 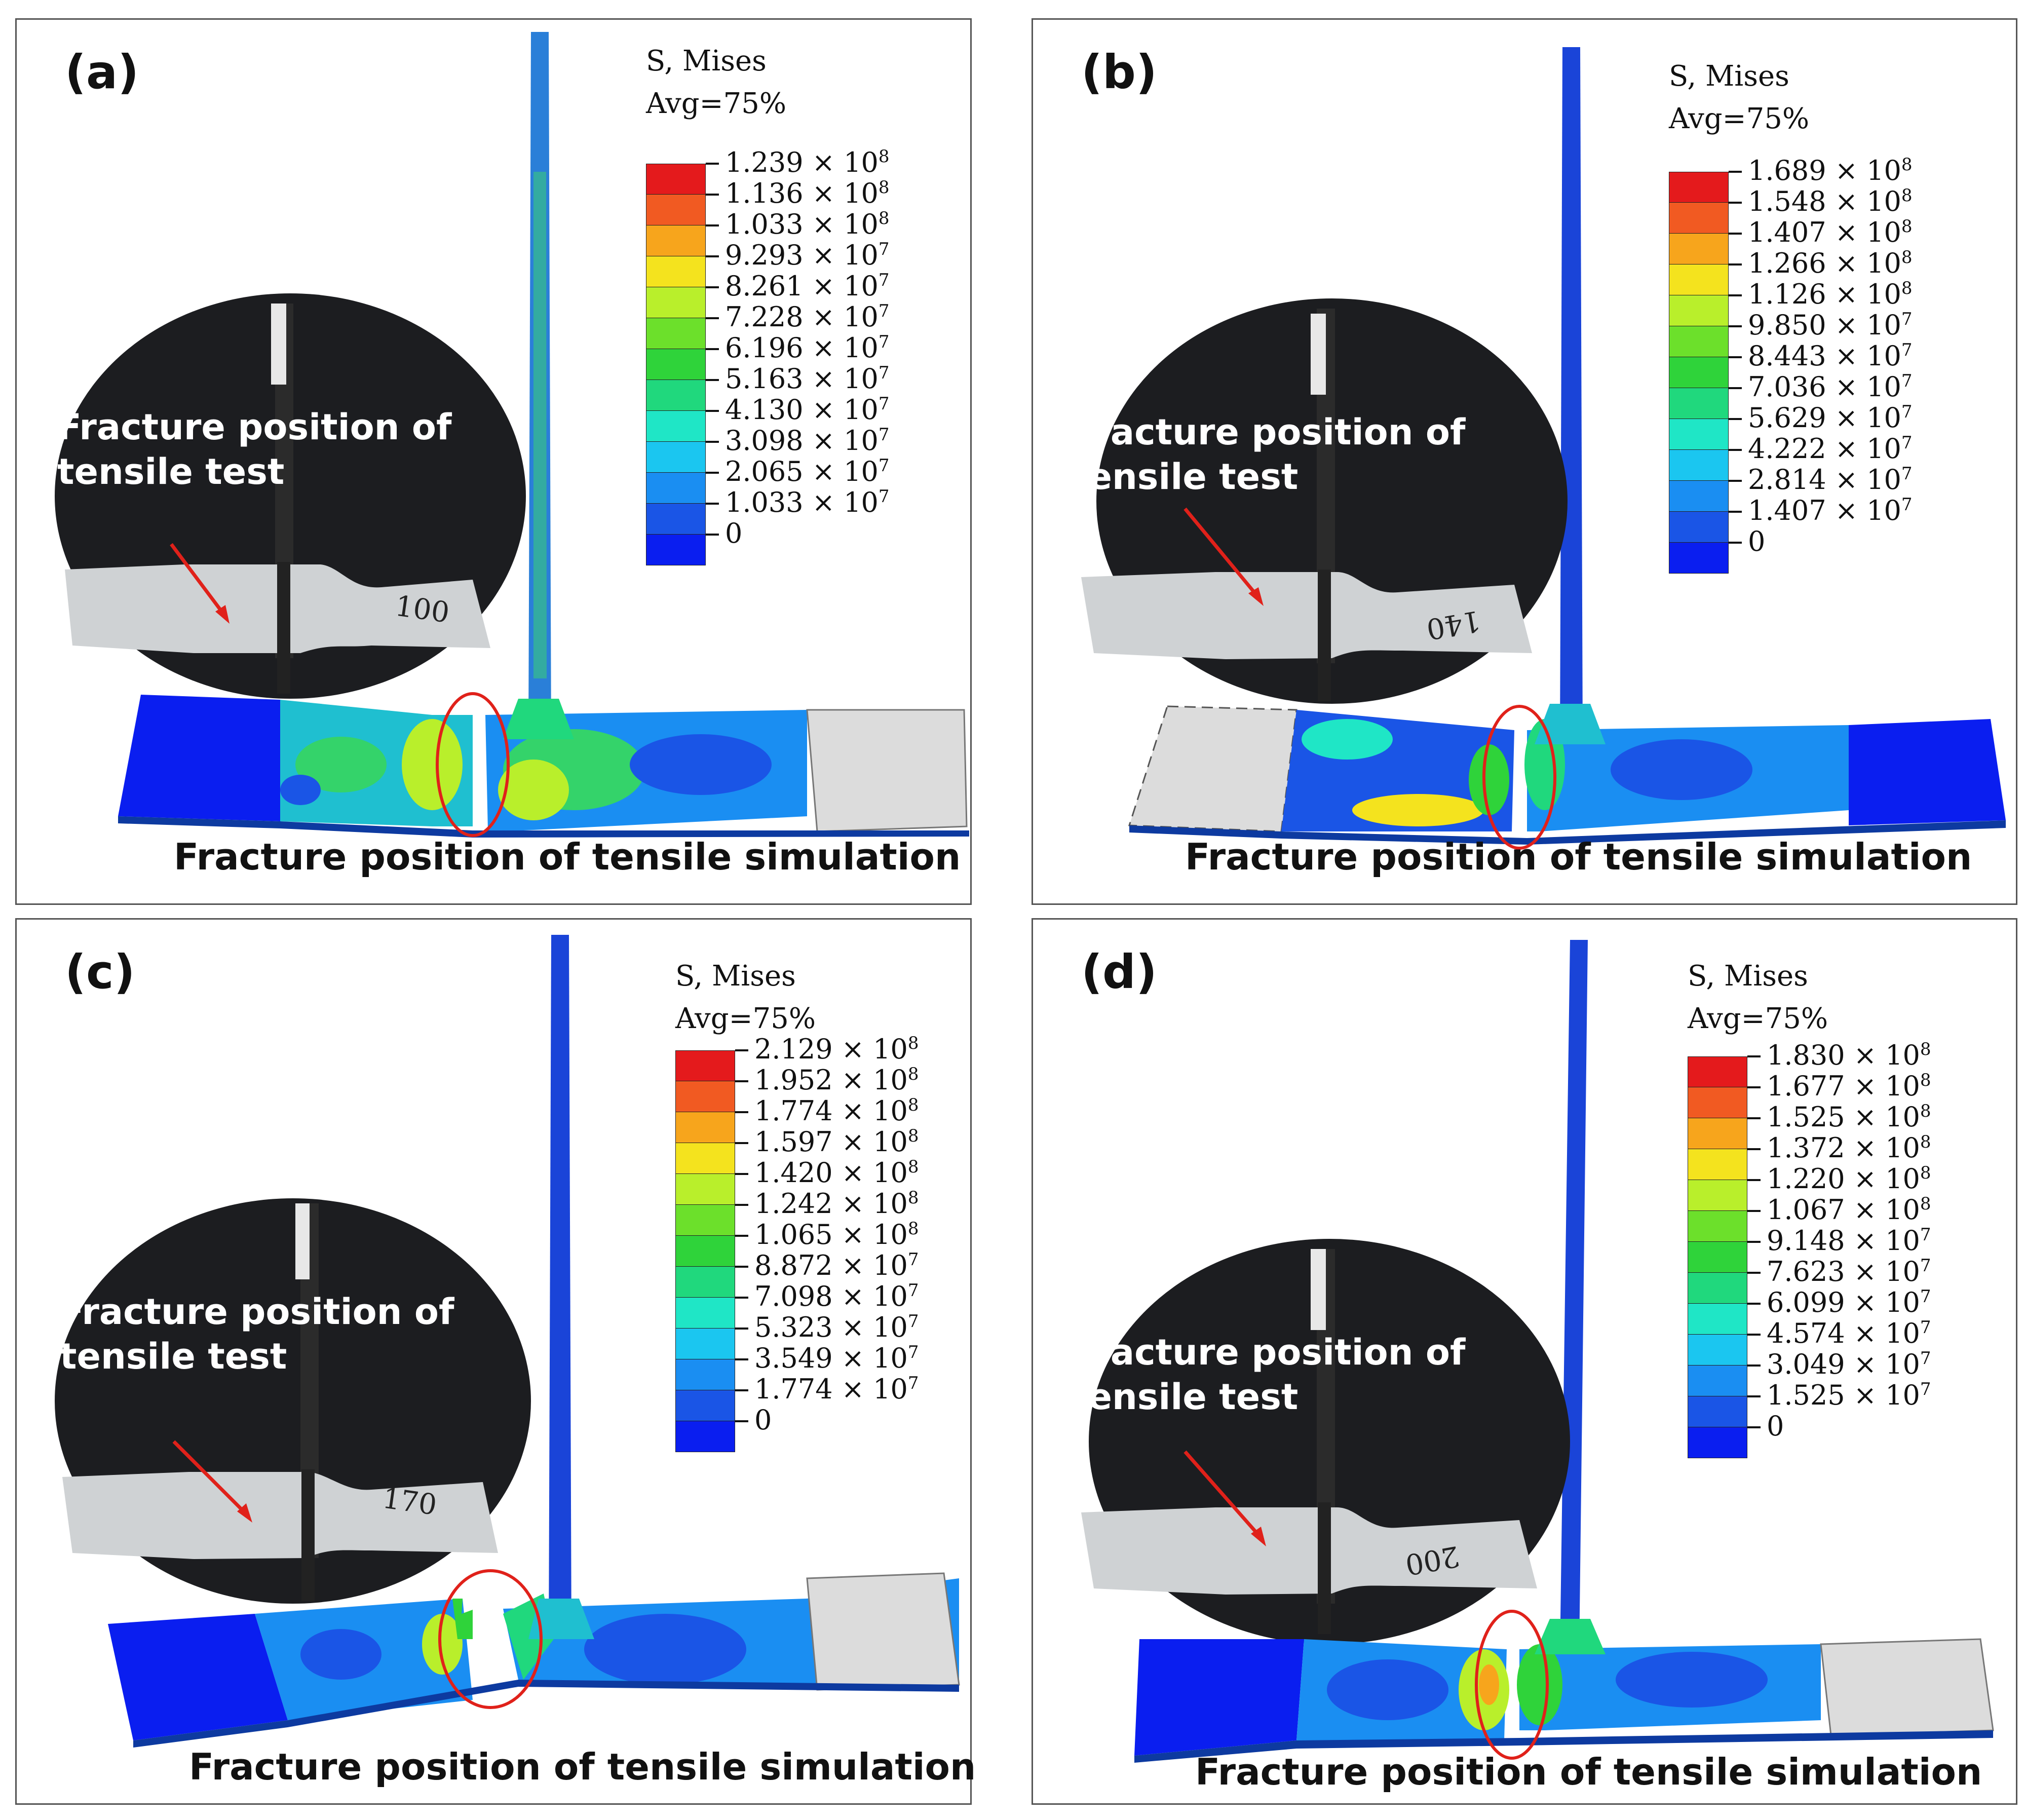 What do you see at coordinates (422, 609) in the screenshot?
I see `photo-mark: 100` at bounding box center [422, 609].